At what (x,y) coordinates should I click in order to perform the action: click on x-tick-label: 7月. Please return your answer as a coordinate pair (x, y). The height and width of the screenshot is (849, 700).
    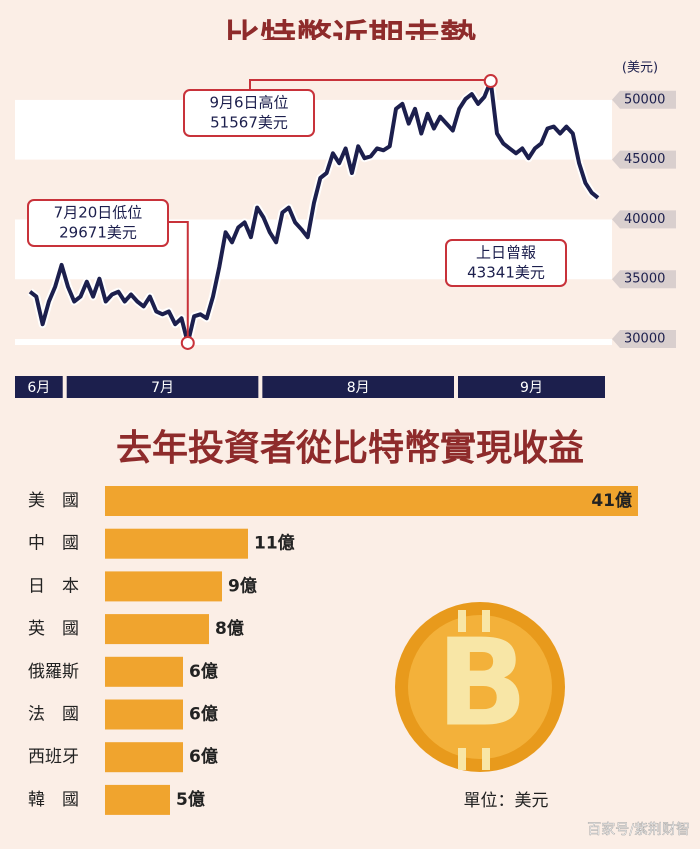
    Looking at the image, I should click on (162, 388).